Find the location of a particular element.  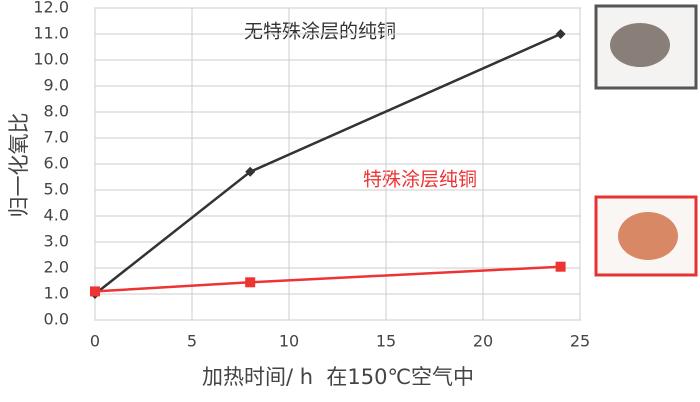

y-tick-label: 1.0 is located at coordinates (56, 293).